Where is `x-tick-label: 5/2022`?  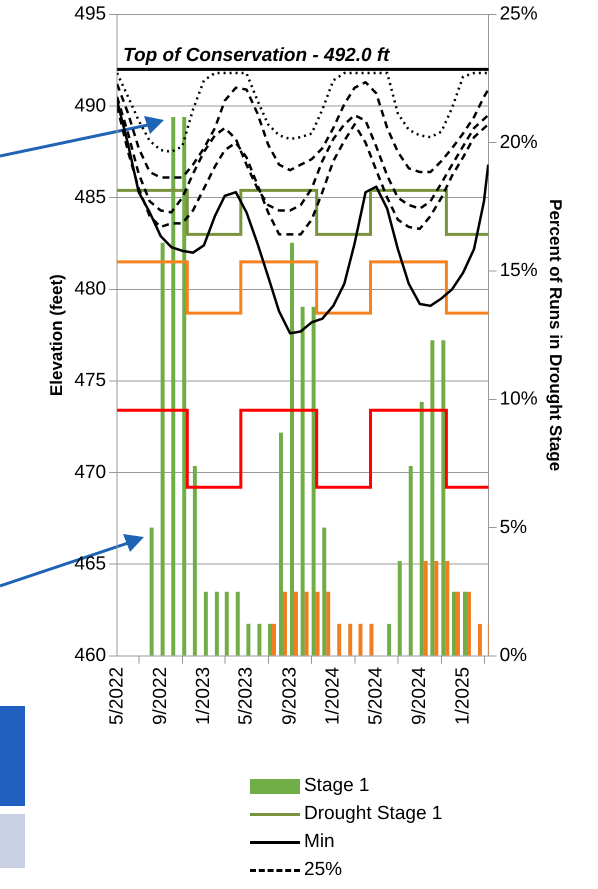
x-tick-label: 5/2022 is located at coordinates (117, 696).